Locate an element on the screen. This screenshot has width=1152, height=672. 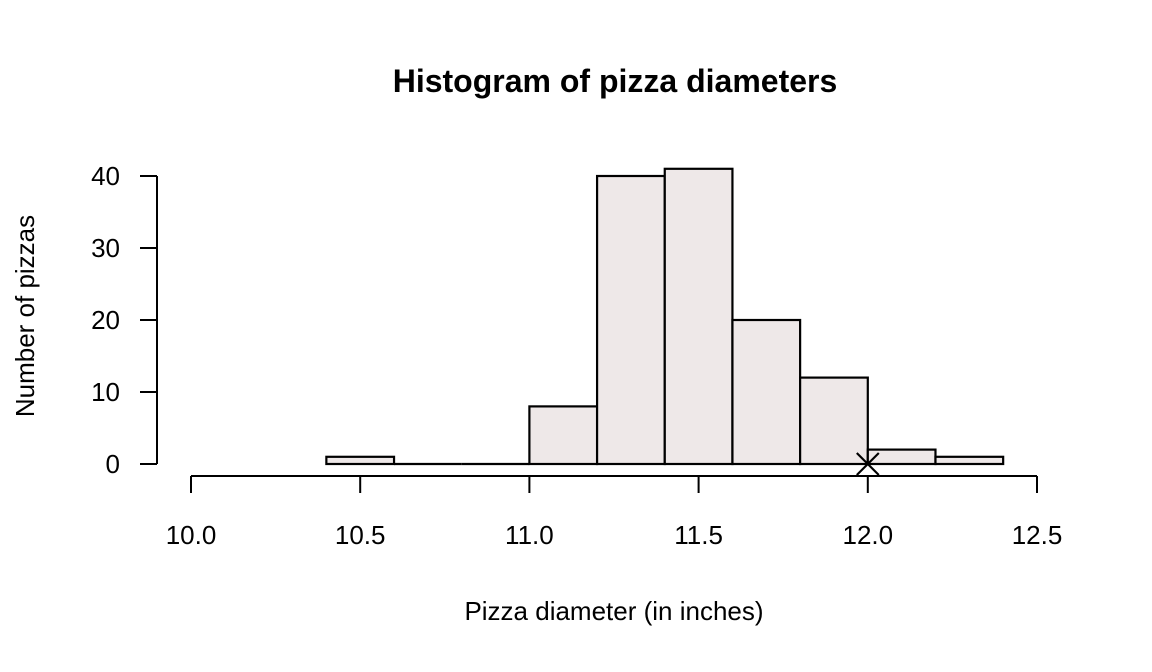
y-tick-label: 40 is located at coordinates (105, 176).